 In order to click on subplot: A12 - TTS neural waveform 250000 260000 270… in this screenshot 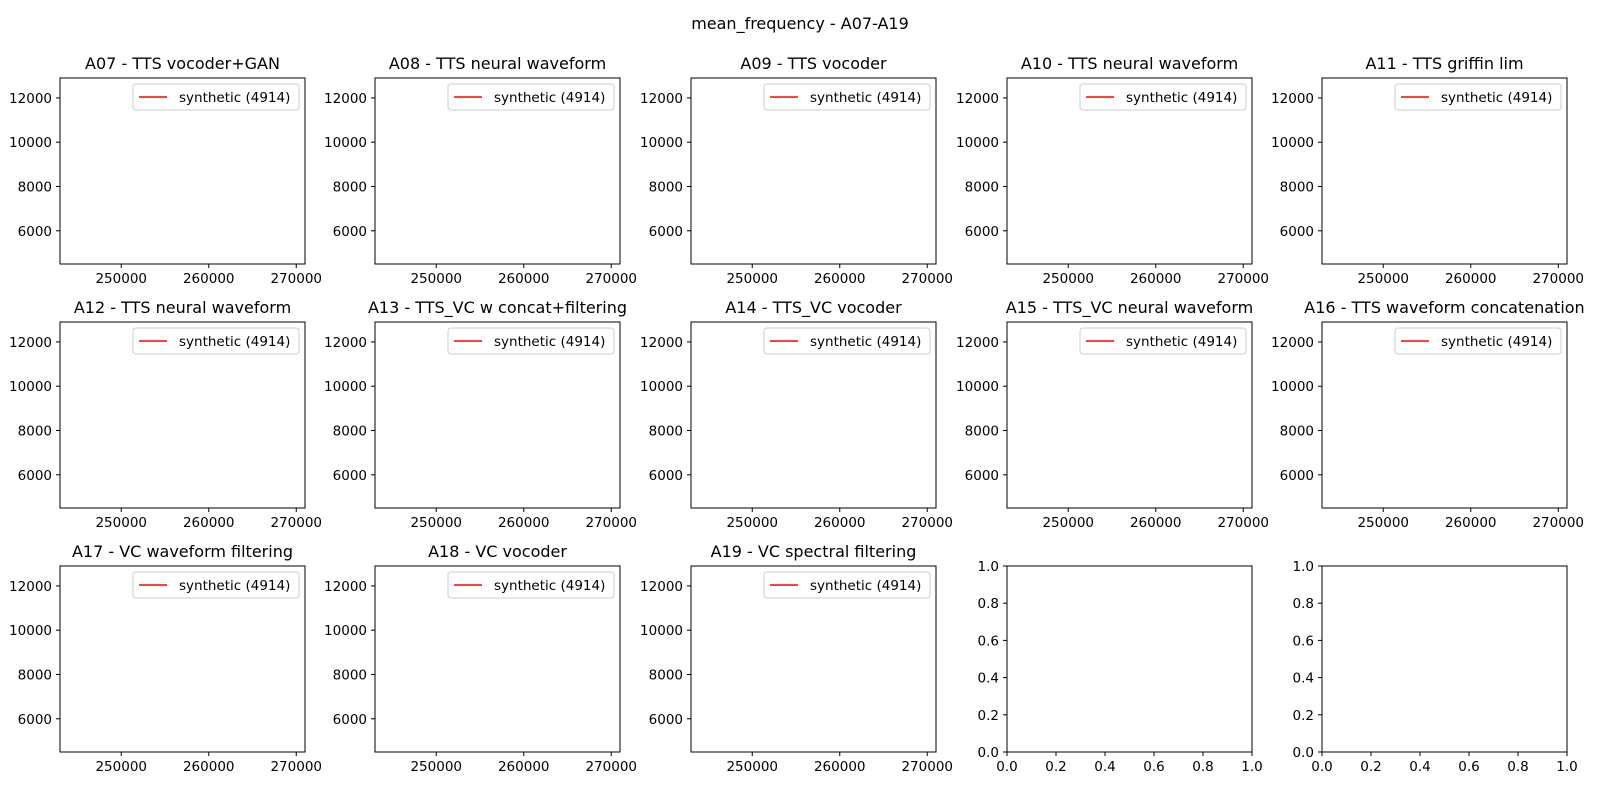, I will do `click(165, 414)`.